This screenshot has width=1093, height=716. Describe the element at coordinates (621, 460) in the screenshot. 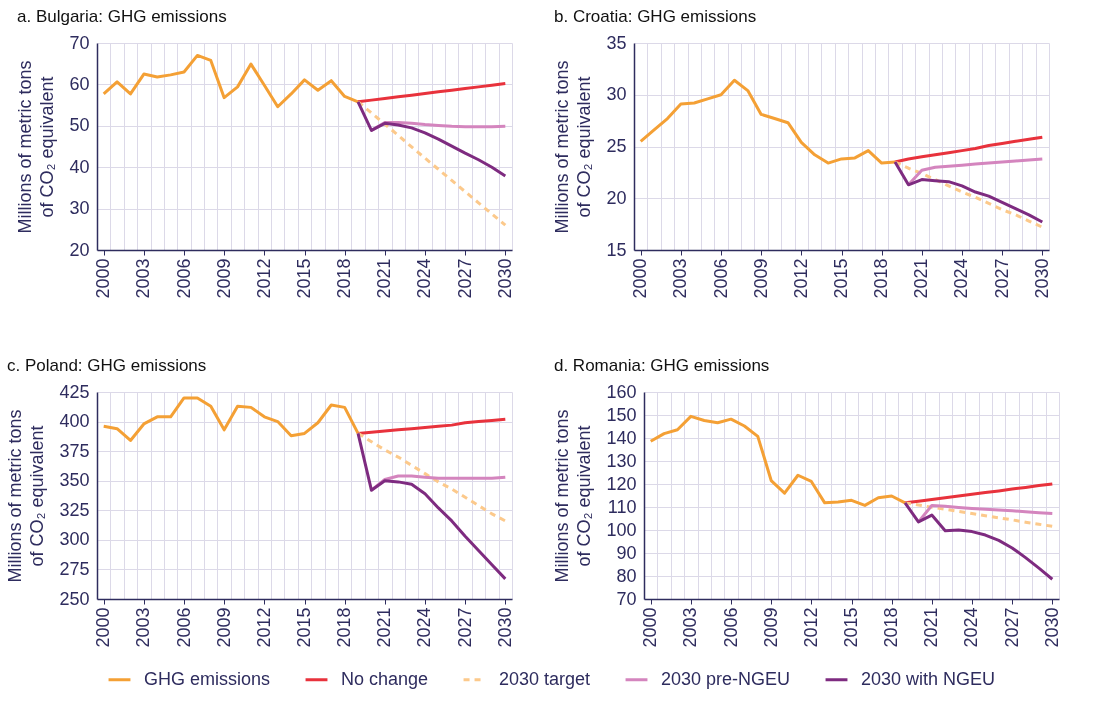

I see `y-tick-label: 130` at that location.